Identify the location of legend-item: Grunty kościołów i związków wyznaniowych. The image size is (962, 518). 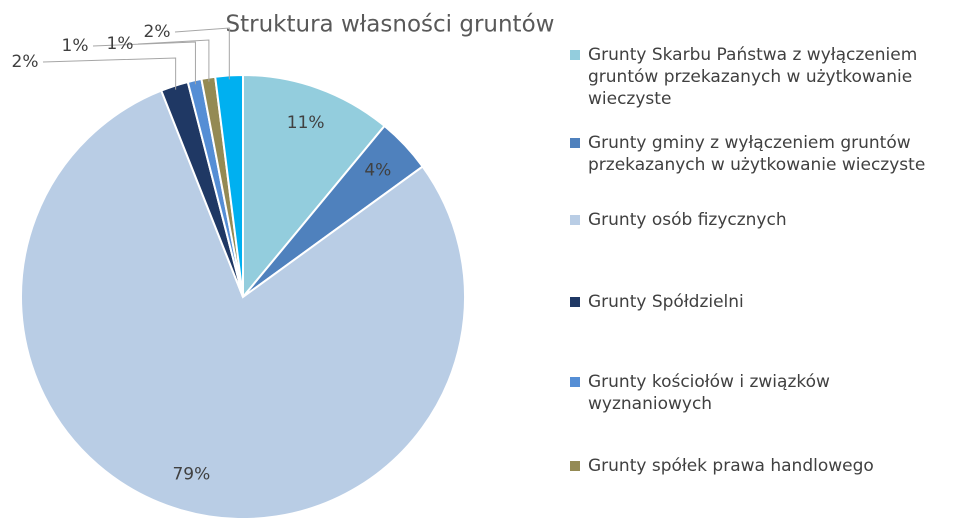
(762, 393).